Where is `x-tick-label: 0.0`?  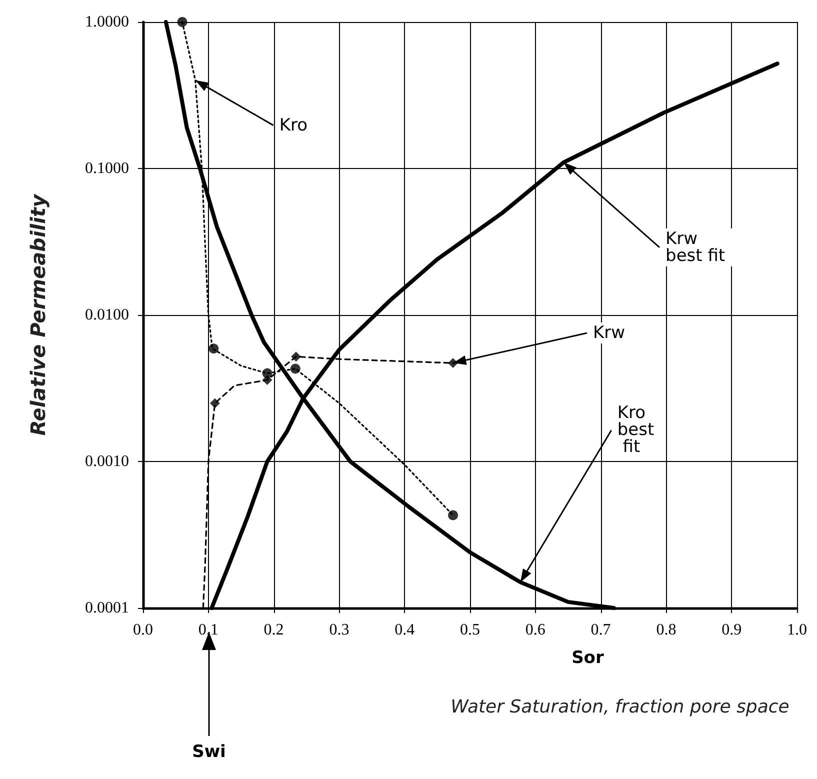
x-tick-label: 0.0 is located at coordinates (143, 630).